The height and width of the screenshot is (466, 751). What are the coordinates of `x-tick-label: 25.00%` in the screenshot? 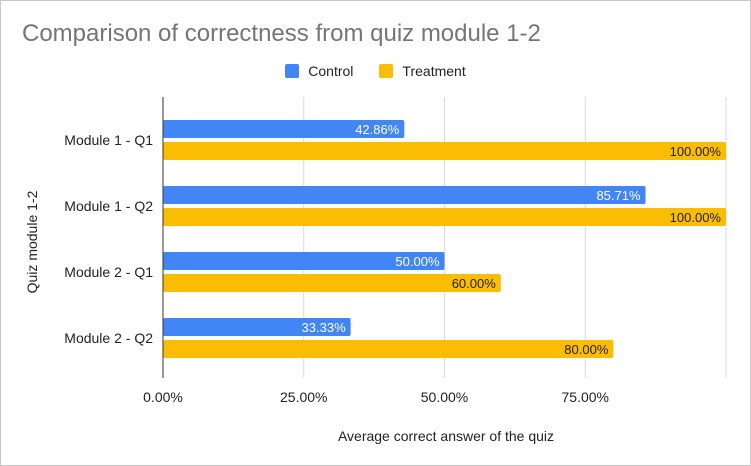 It's located at (303, 397).